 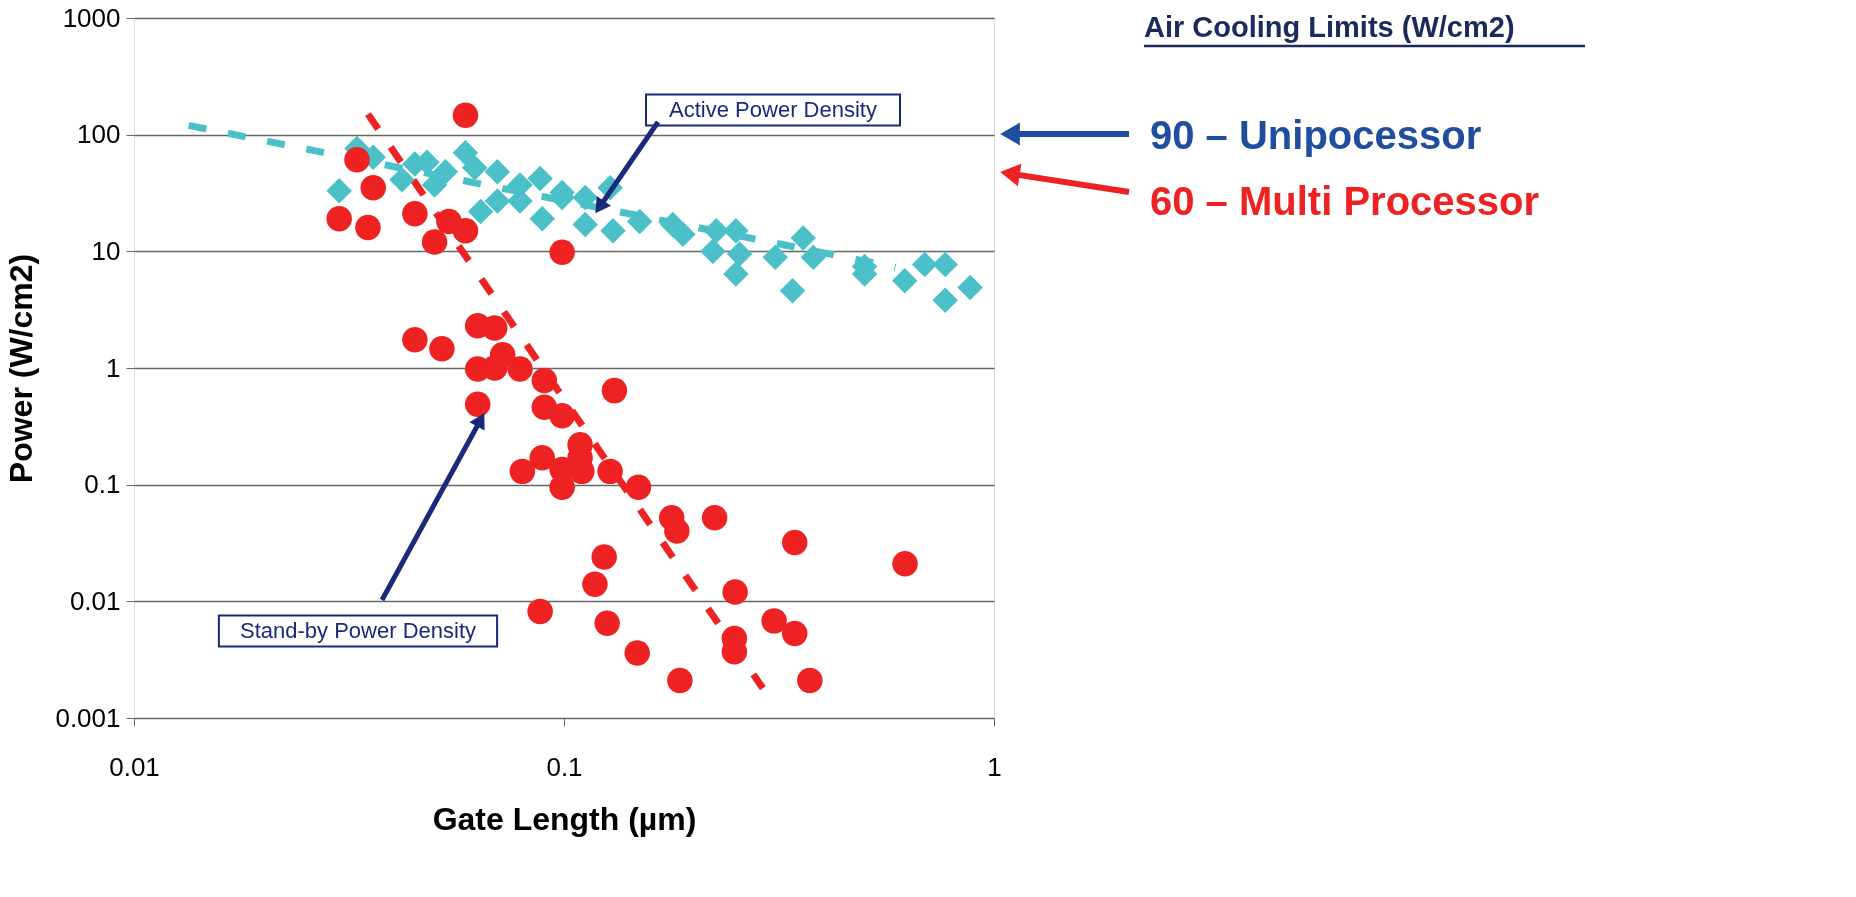 I want to click on x-tick-label: 1, so click(x=994, y=766).